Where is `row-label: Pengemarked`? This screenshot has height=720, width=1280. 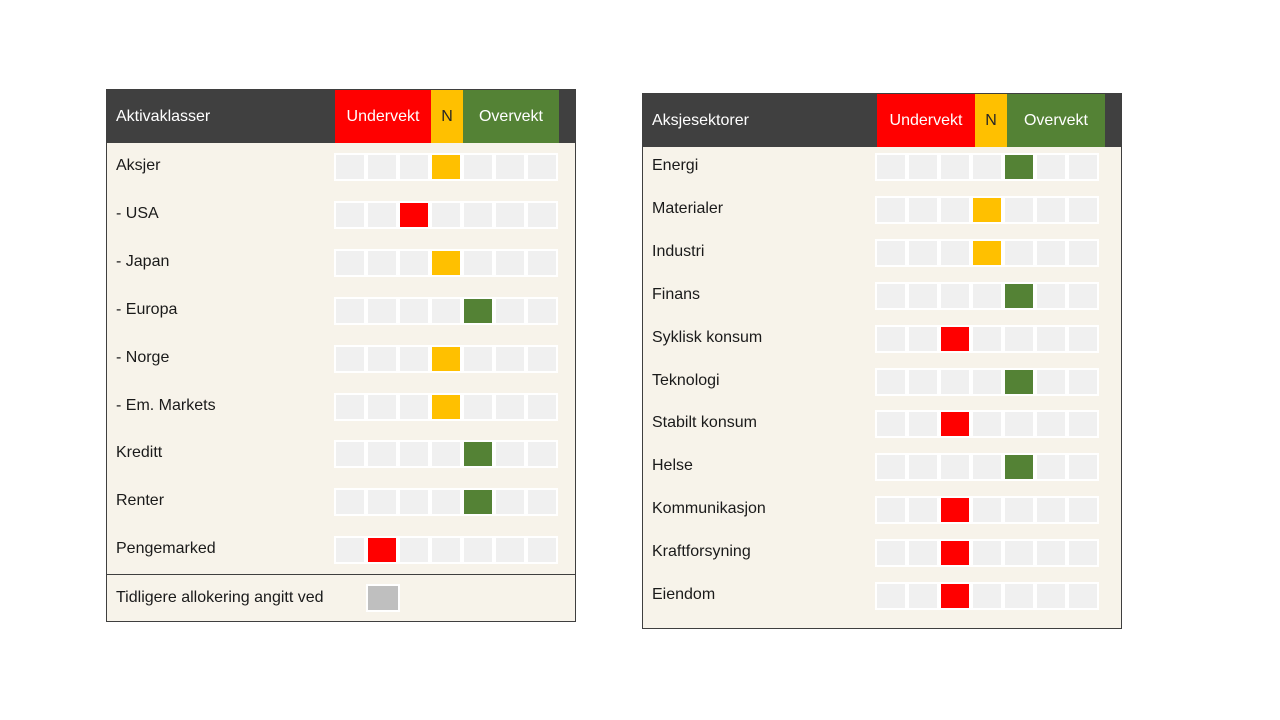
row-label: Pengemarked is located at coordinates (166, 549).